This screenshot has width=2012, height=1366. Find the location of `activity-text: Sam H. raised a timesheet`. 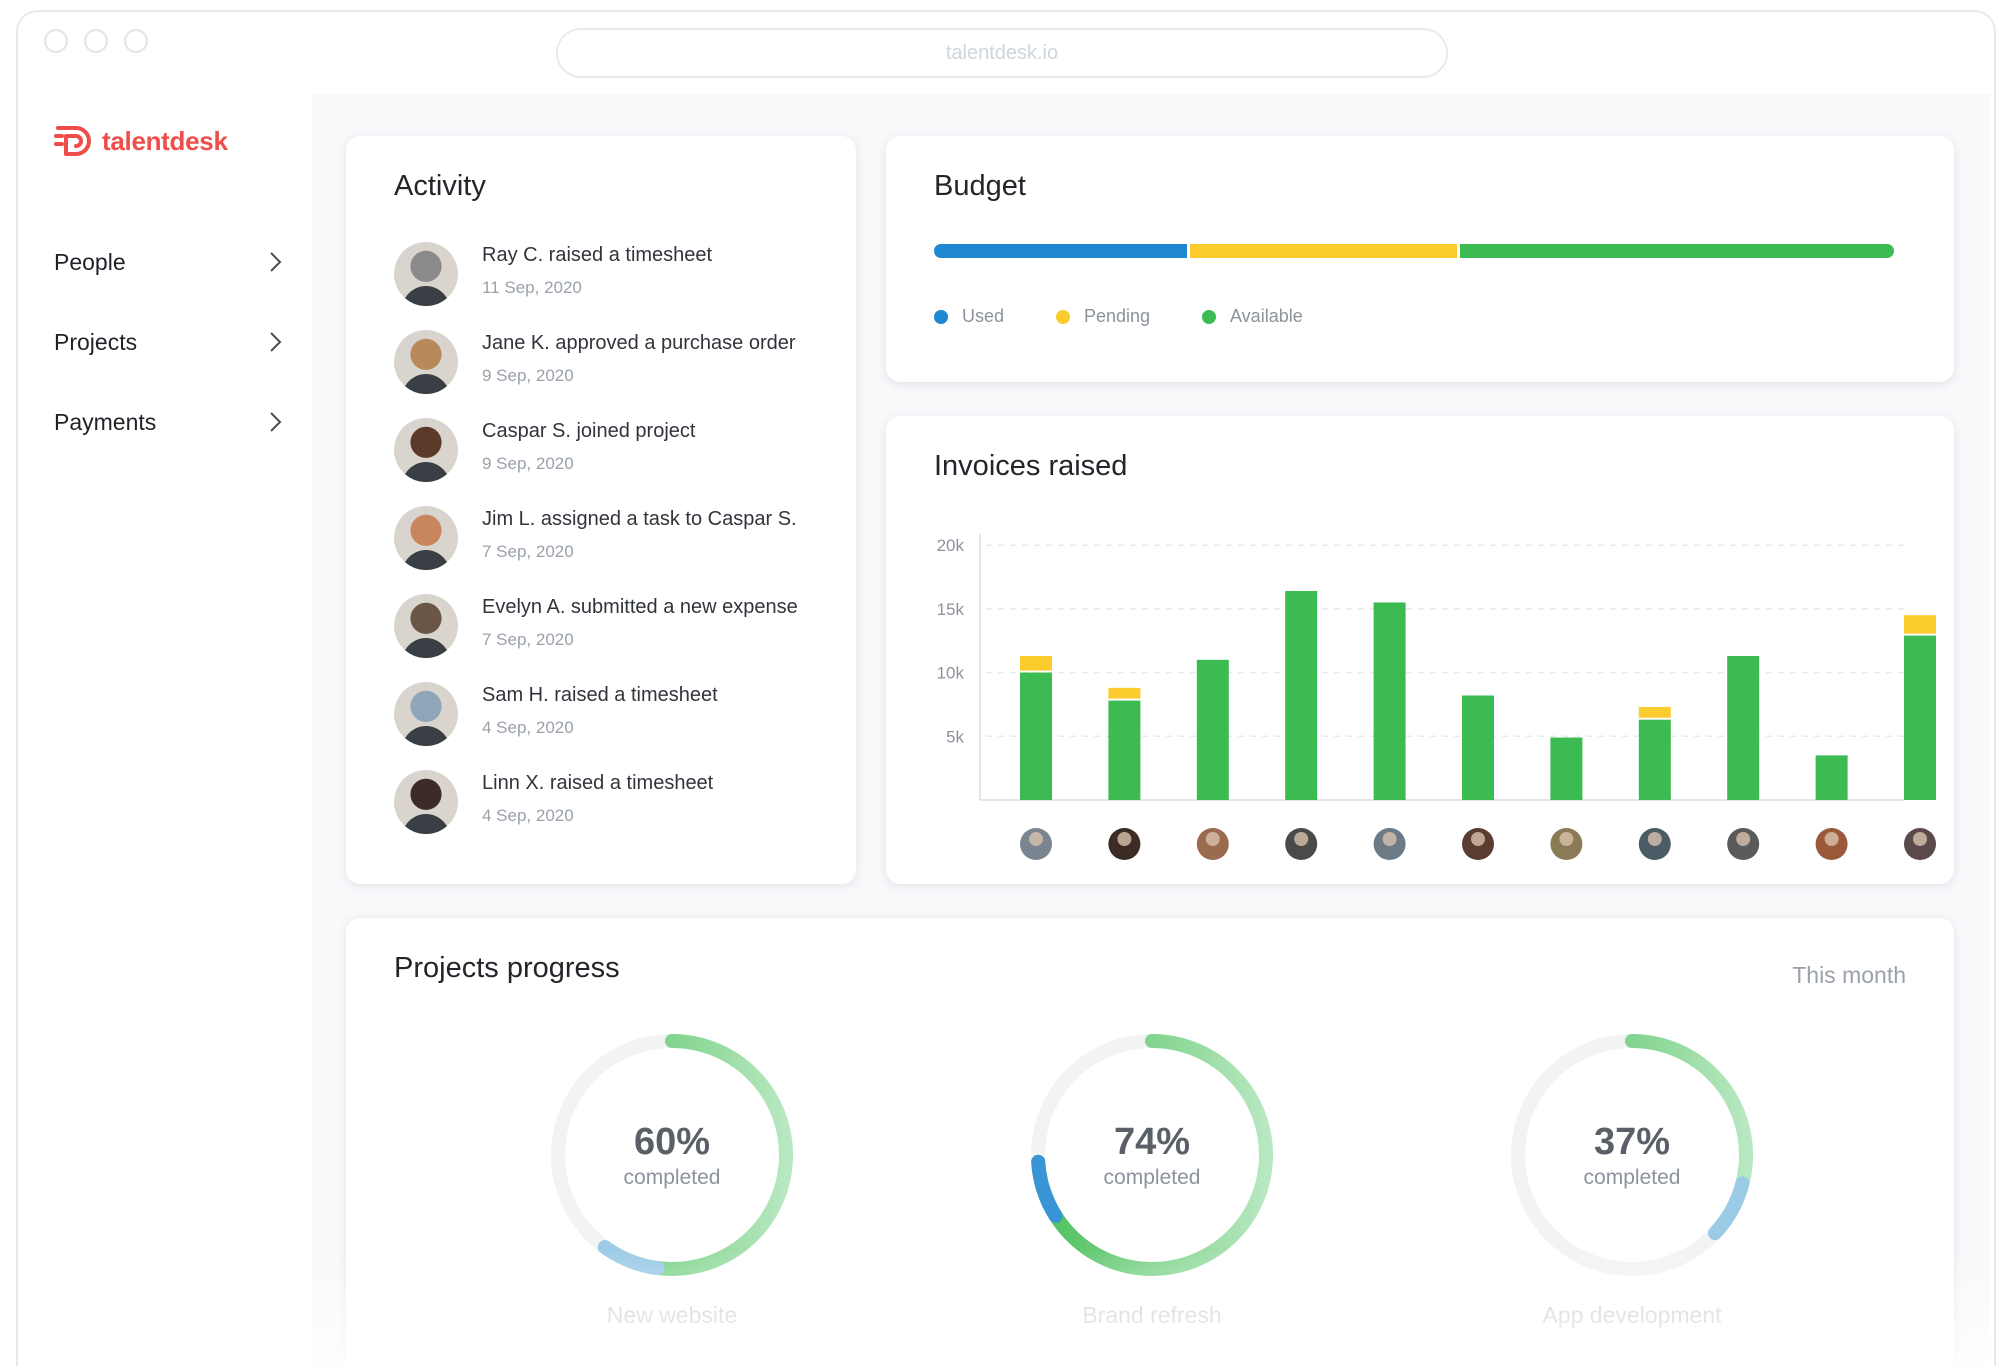

activity-text: Sam H. raised a timesheet is located at coordinates (600, 695).